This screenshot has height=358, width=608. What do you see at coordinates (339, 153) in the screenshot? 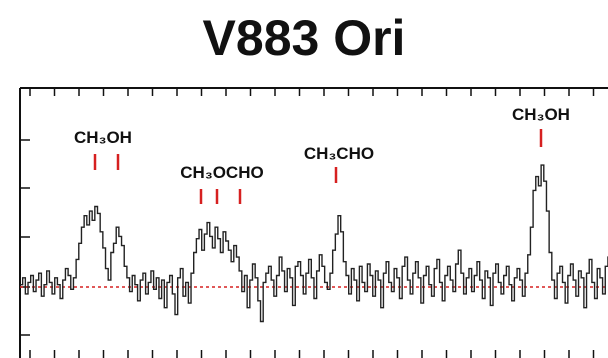
I see `molecule-label: CH₃CHO` at bounding box center [339, 153].